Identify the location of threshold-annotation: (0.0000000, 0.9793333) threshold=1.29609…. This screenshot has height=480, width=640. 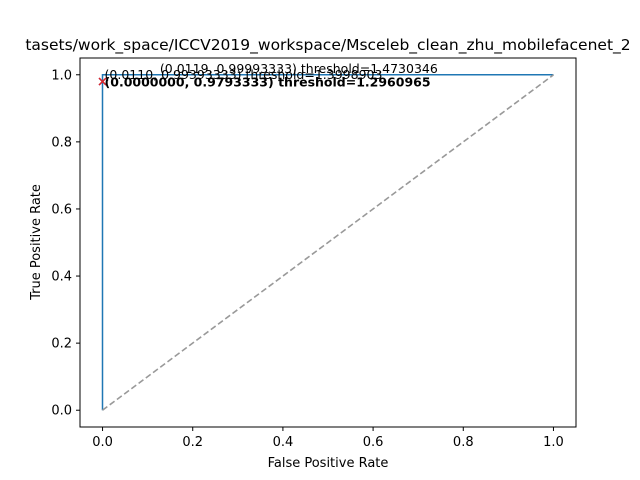
(268, 82).